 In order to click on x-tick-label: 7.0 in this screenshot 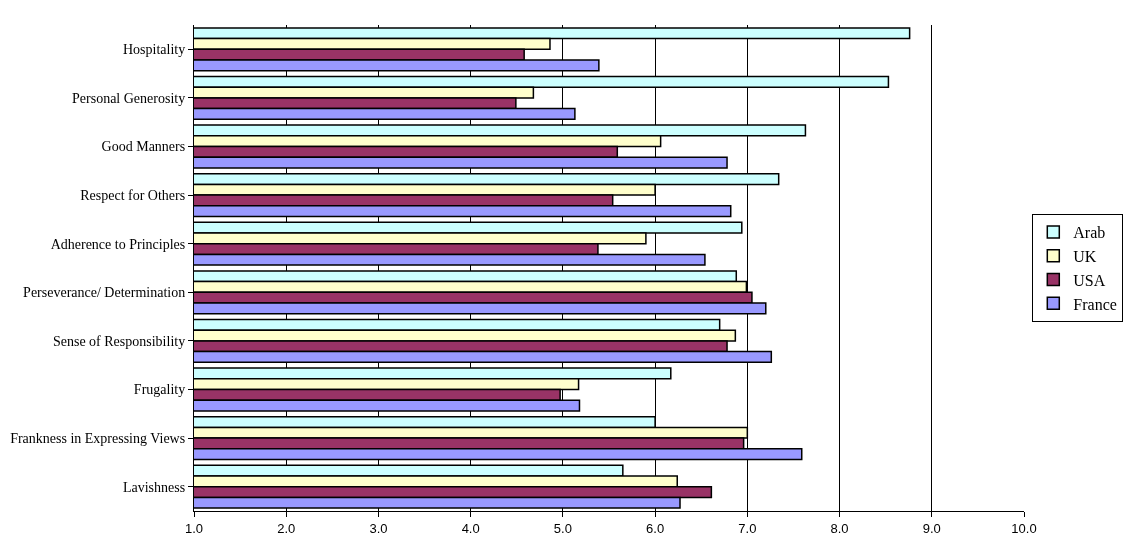, I will do `click(747, 528)`.